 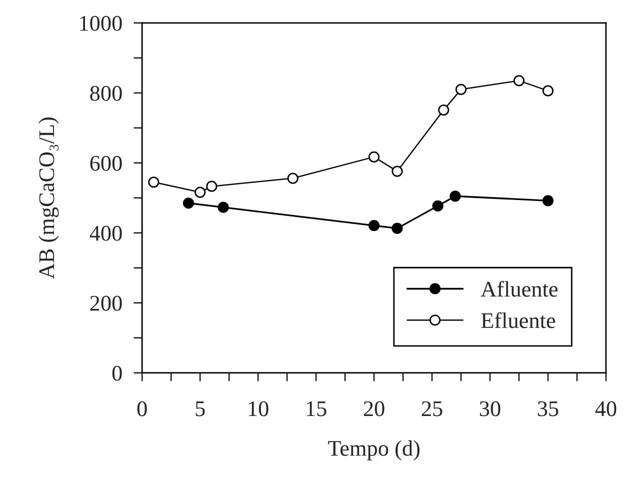 I want to click on y-tick-label: 200, so click(x=106, y=303).